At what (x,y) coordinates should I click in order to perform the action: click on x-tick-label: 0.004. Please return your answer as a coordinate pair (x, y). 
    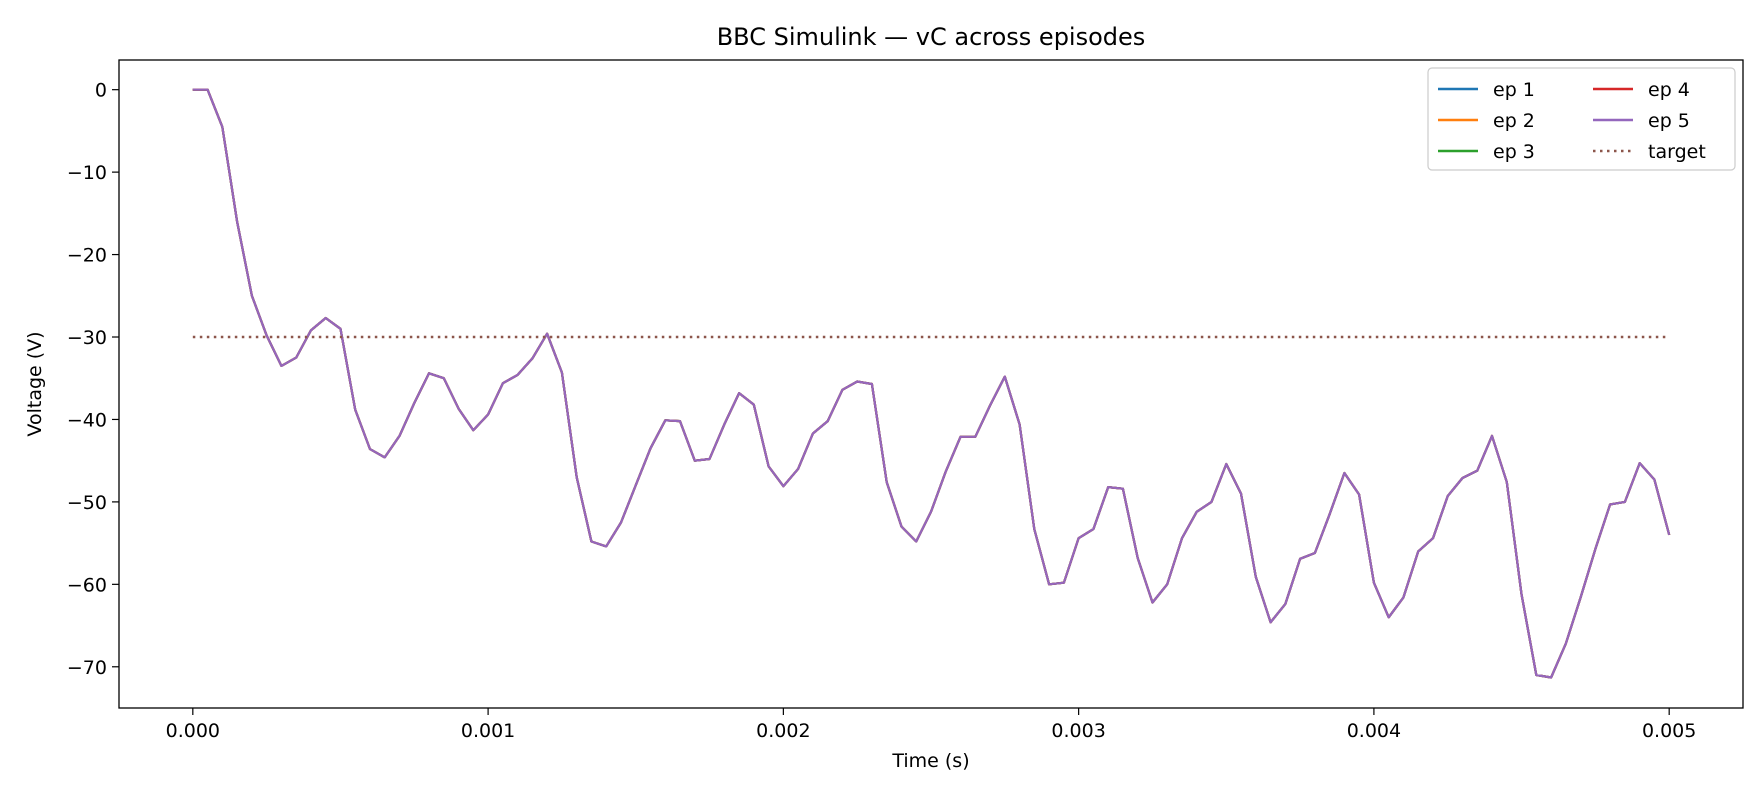
    Looking at the image, I should click on (1374, 731).